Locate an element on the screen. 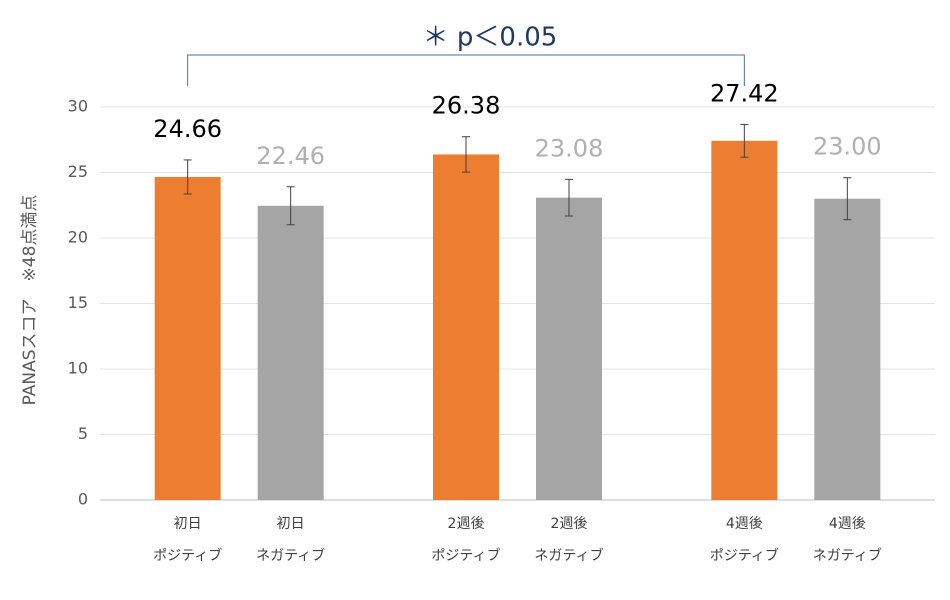 The height and width of the screenshot is (600, 950). y-axis-label: PANASスコア ※48点満点 is located at coordinates (30, 300).